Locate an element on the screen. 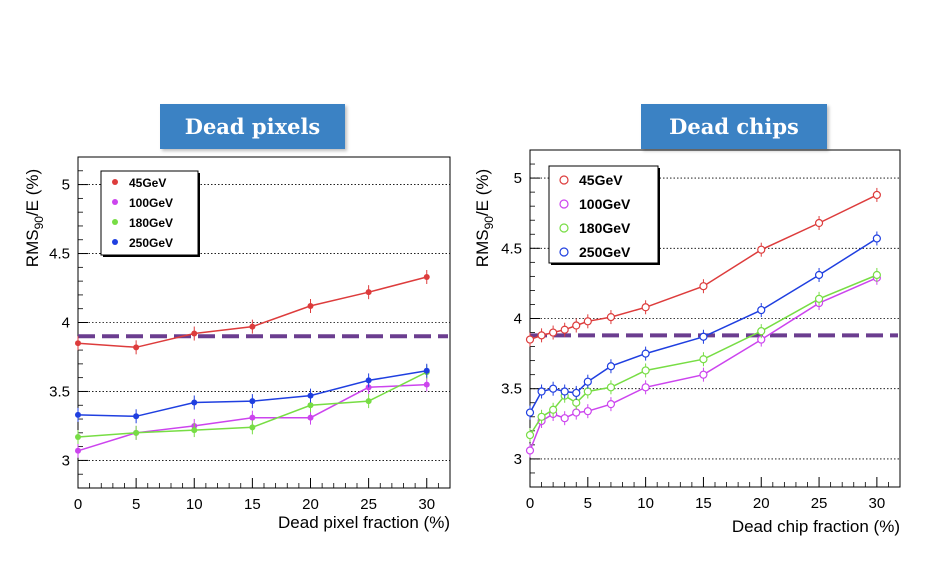  x-tick-label: 15 is located at coordinates (252, 504).